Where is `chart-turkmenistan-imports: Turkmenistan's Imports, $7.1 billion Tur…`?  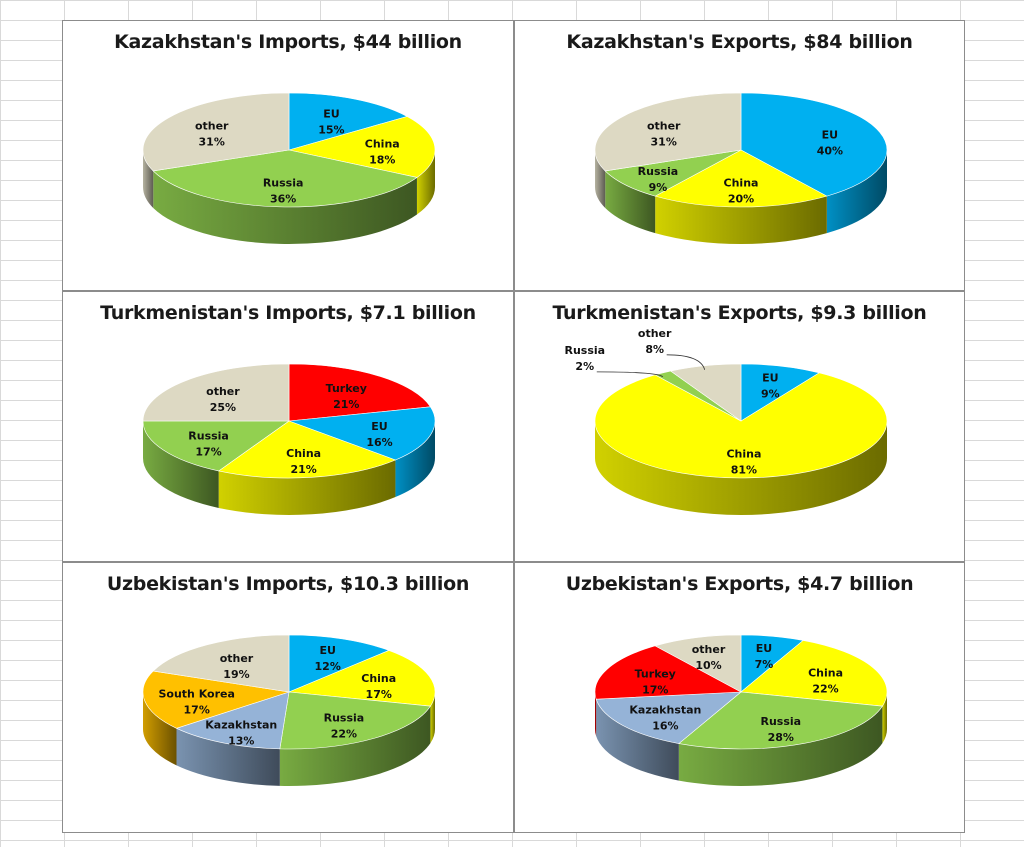
chart-turkmenistan-imports: Turkmenistan's Imports, $7.1 billion Tur… is located at coordinates (288, 426).